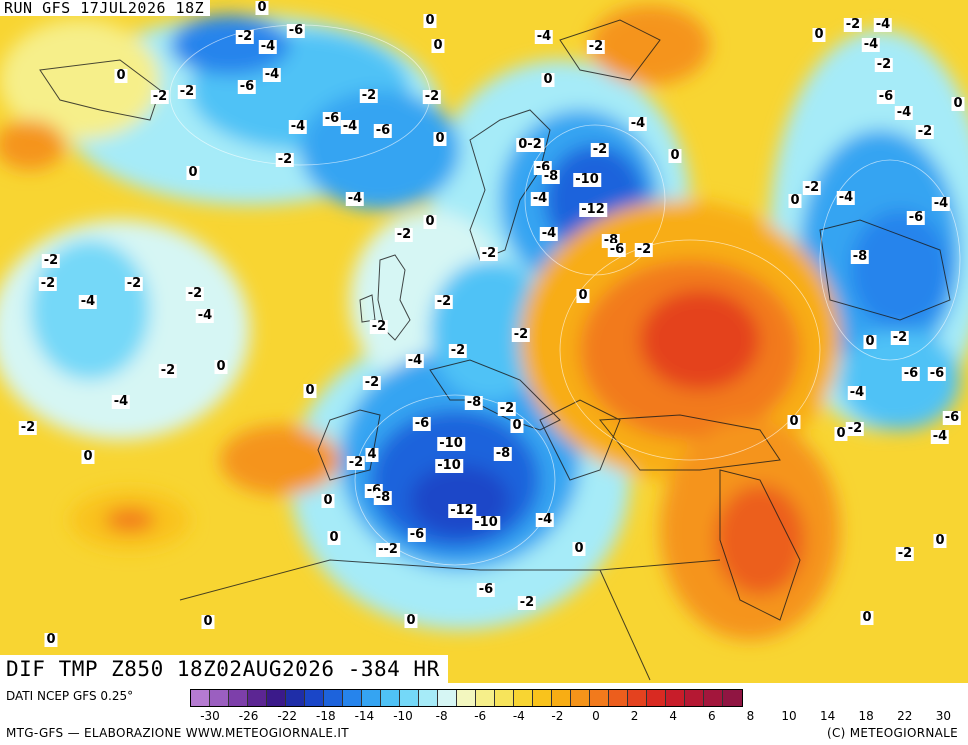 This screenshot has width=968, height=745. Describe the element at coordinates (634, 716) in the screenshot. I see `scale-tick-label: 2` at that location.